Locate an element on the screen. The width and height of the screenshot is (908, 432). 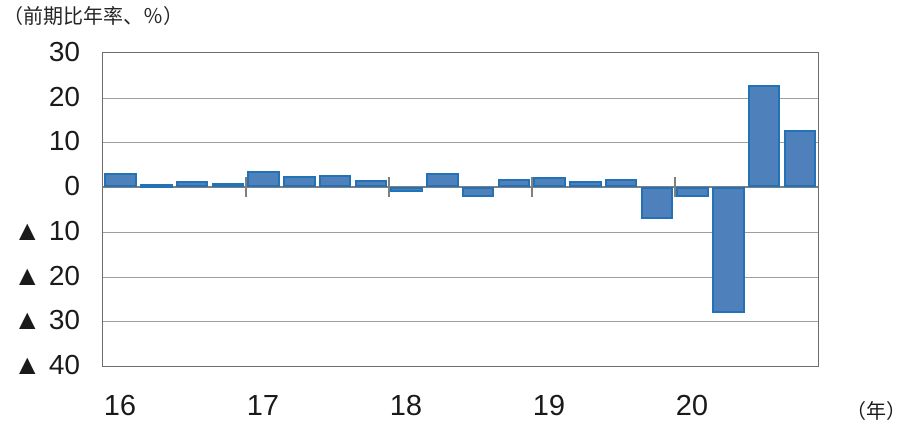
bar-18Q2 is located at coordinates (442, 180).